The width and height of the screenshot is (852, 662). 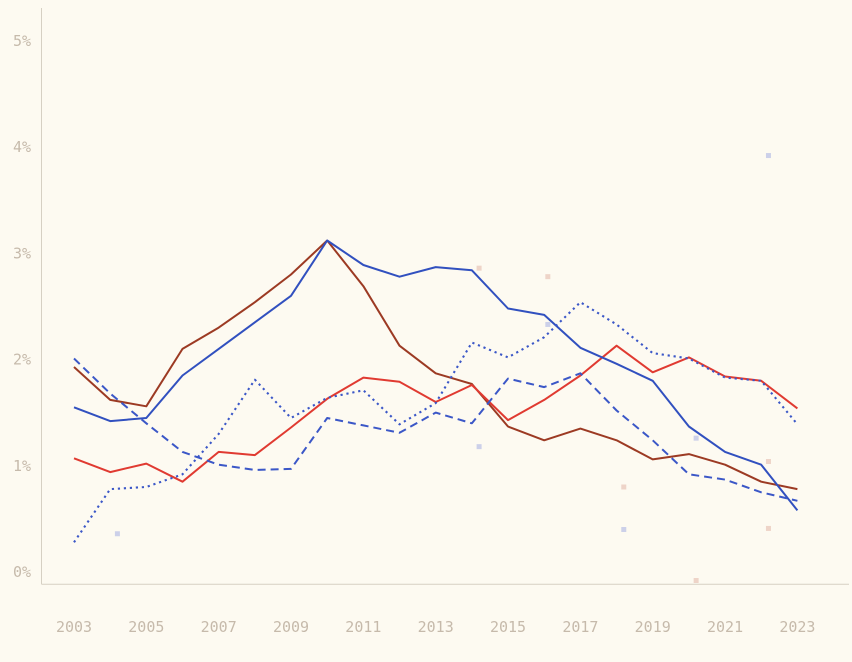 What do you see at coordinates (22, 466) in the screenshot?
I see `y-tick-label-1: 1%` at bounding box center [22, 466].